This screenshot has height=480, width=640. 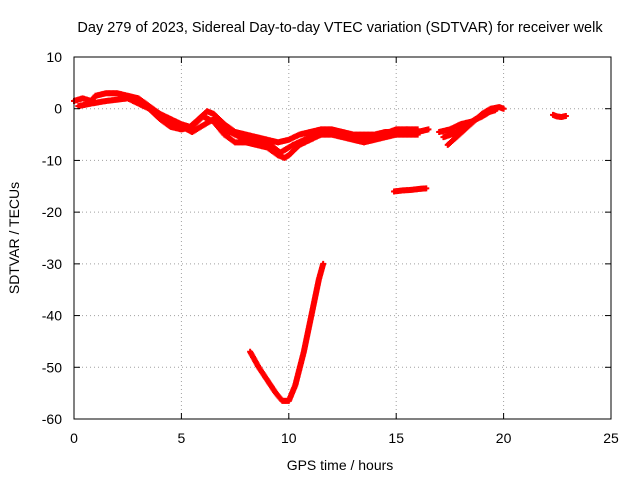 What do you see at coordinates (611, 438) in the screenshot?
I see `x-tick-label: 25` at bounding box center [611, 438].